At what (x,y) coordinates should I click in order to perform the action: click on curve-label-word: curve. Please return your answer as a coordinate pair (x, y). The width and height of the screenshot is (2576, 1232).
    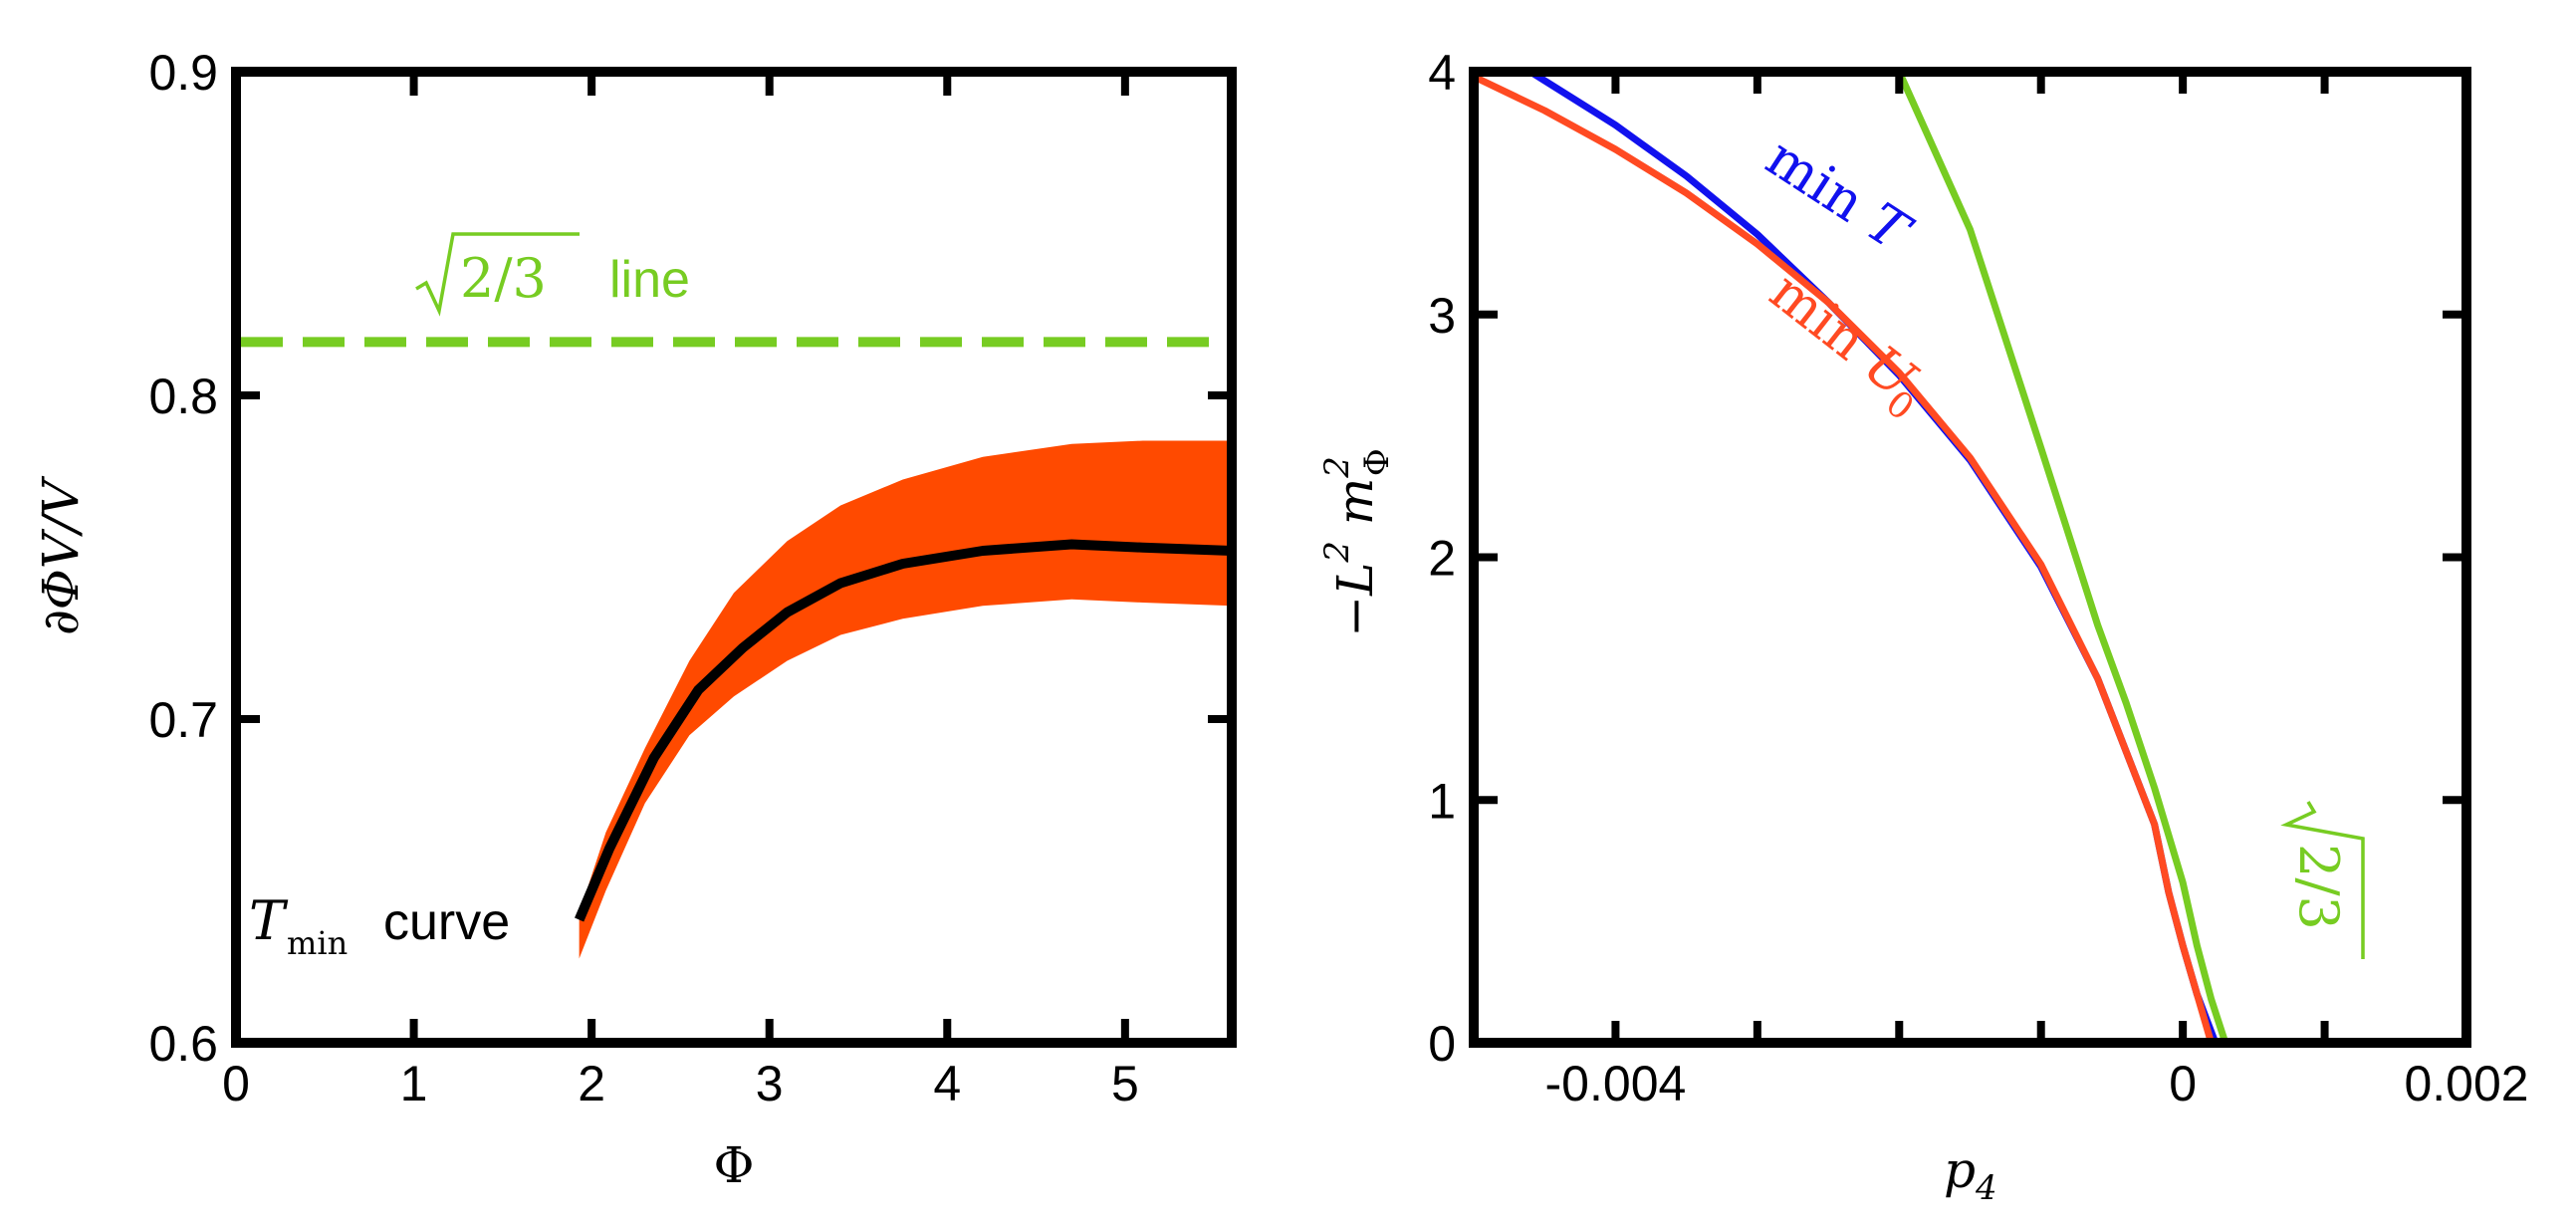
    Looking at the image, I should click on (446, 922).